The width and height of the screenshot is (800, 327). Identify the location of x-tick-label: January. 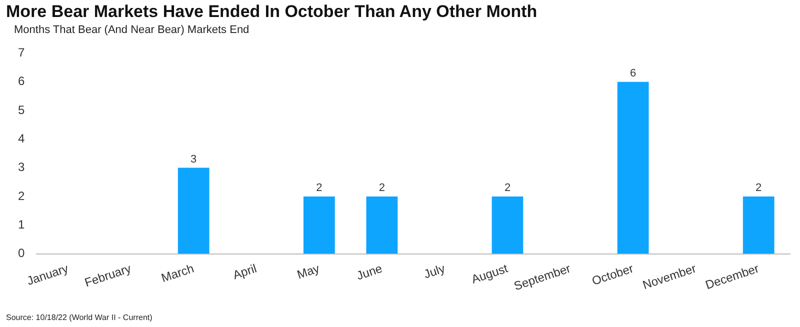
(47, 274).